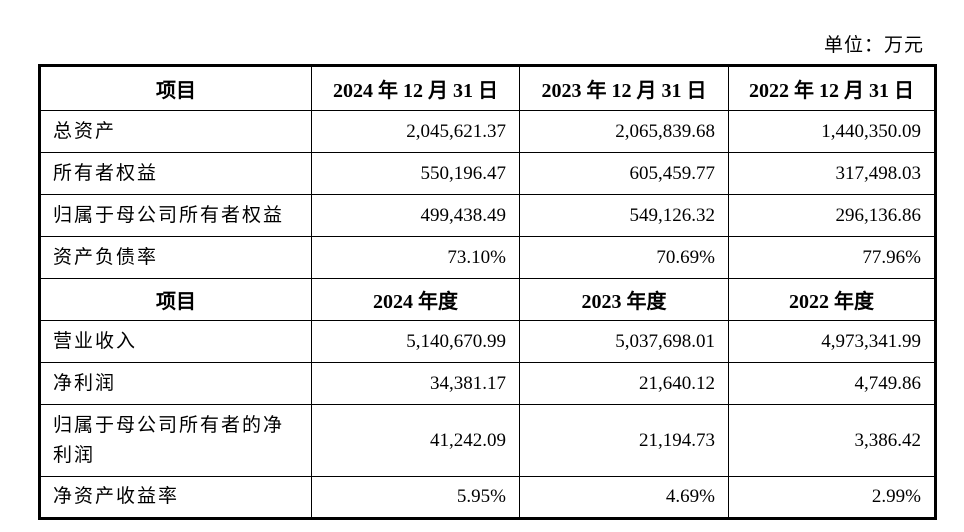 Image resolution: width=964 pixels, height=532 pixels. Describe the element at coordinates (175, 215) in the screenshot. I see `row-label: 归属于母公司所有者权益` at that location.